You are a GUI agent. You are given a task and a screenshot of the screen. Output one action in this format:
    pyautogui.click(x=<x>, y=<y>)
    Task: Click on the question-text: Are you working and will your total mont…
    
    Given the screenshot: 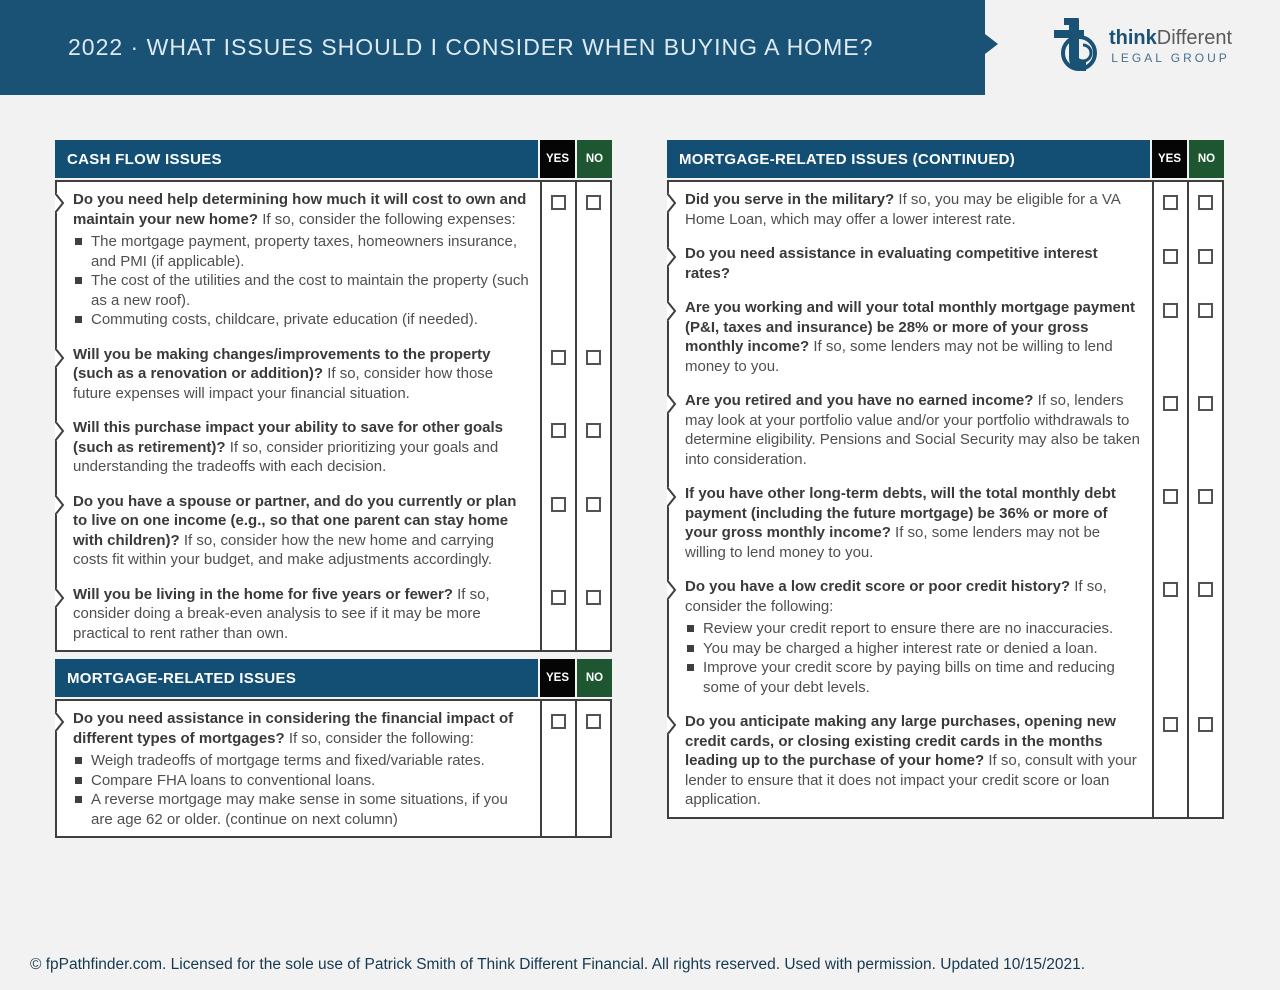 What is the action you would take?
    pyautogui.click(x=909, y=336)
    